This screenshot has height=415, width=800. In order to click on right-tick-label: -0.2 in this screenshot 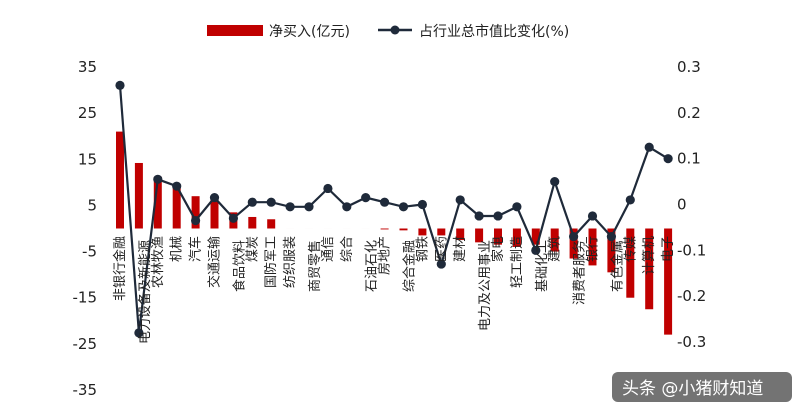, I will do `click(691, 296)`.